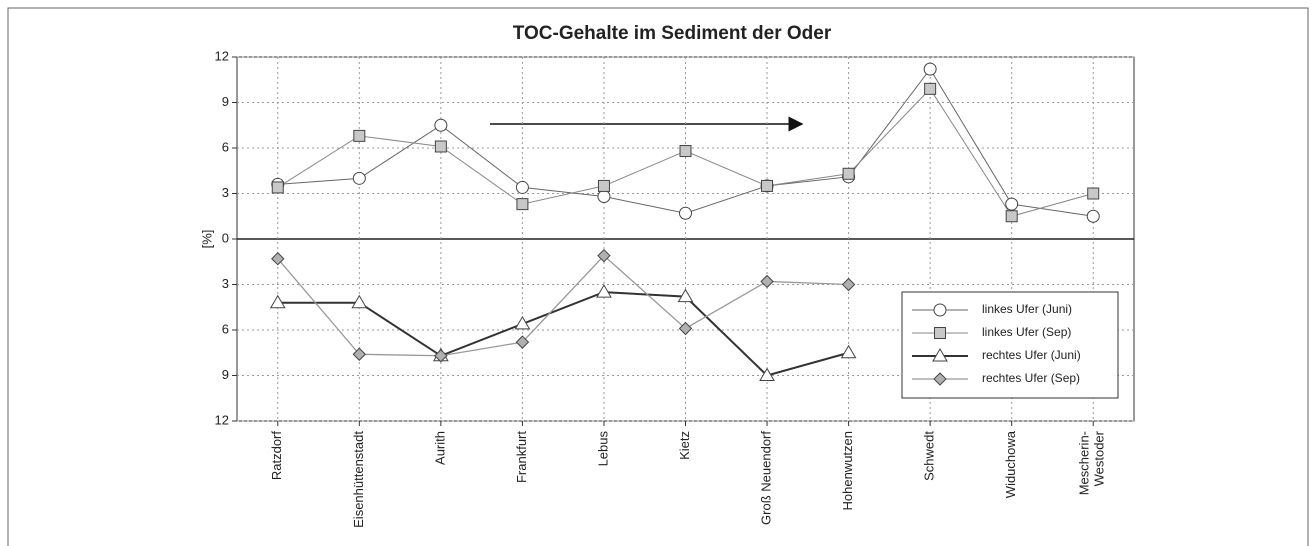 This screenshot has width=1316, height=546. Describe the element at coordinates (602, 449) in the screenshot. I see `x-tick-label: Lebus` at that location.